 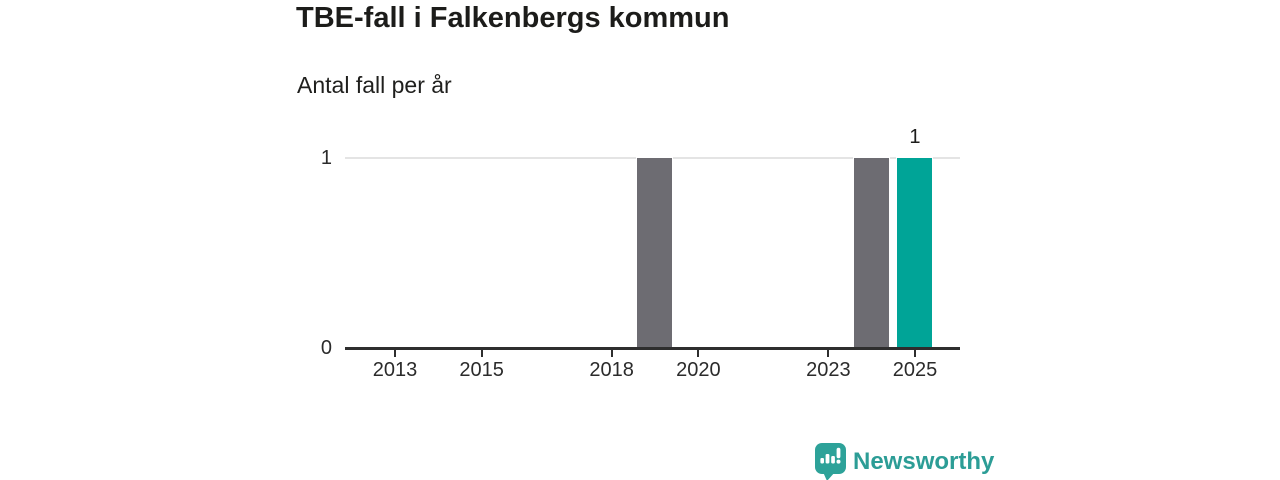 I want to click on x-tick-label: 2025, so click(x=915, y=370).